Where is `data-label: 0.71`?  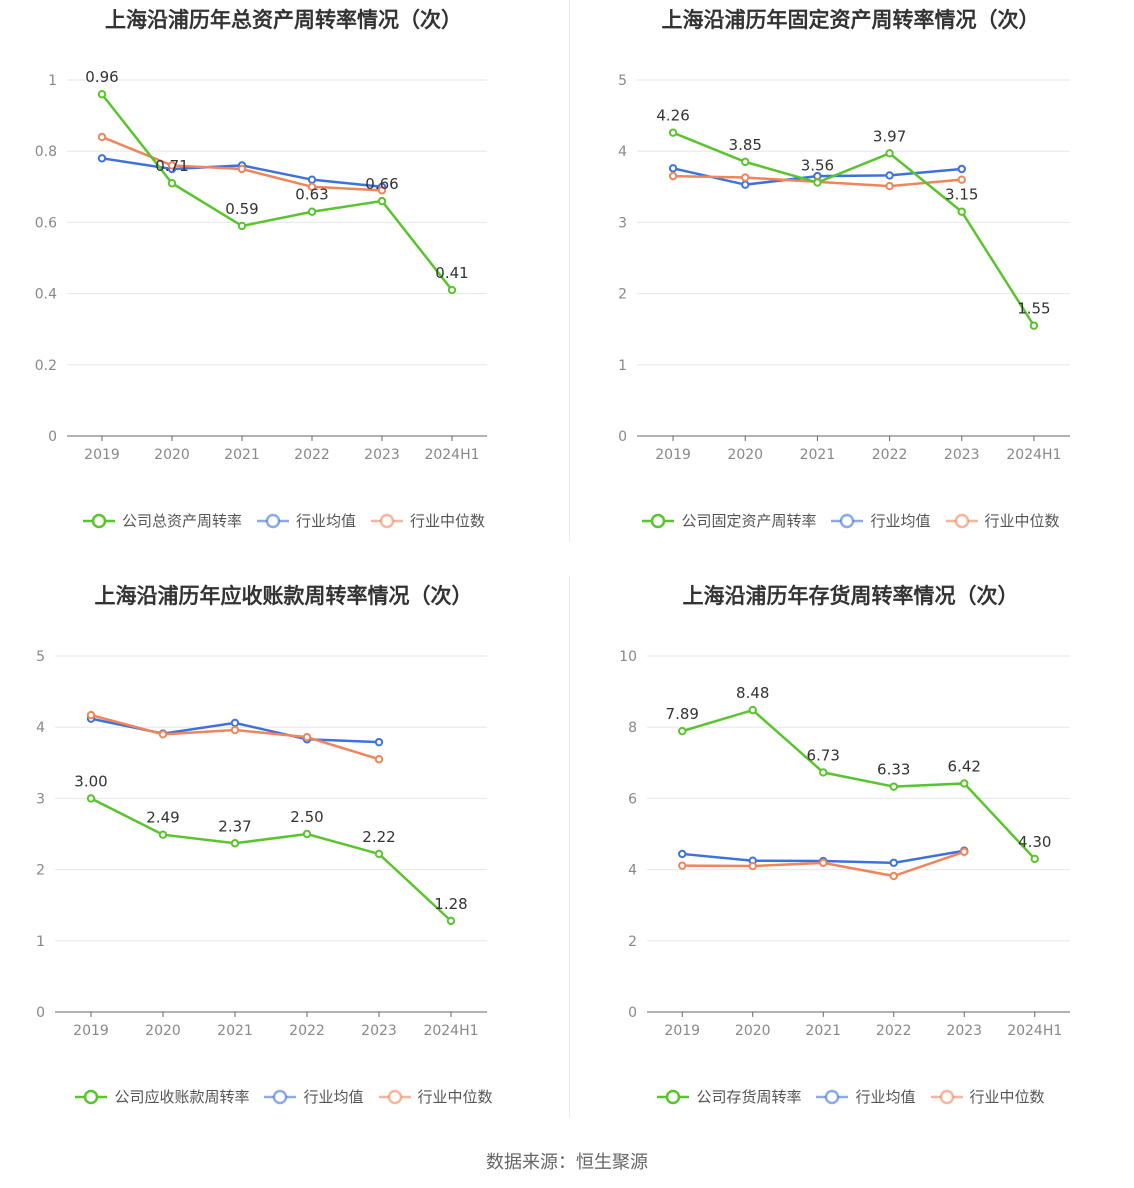
data-label: 0.71 is located at coordinates (171, 166).